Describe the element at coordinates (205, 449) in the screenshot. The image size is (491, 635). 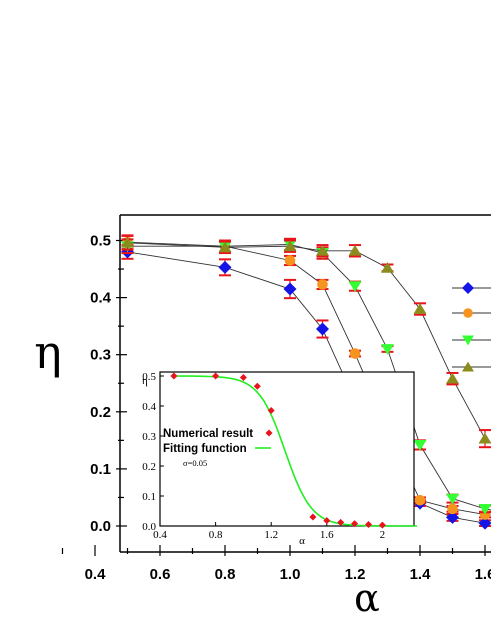
I see `inset-legend-fitting: Fitting function` at that location.